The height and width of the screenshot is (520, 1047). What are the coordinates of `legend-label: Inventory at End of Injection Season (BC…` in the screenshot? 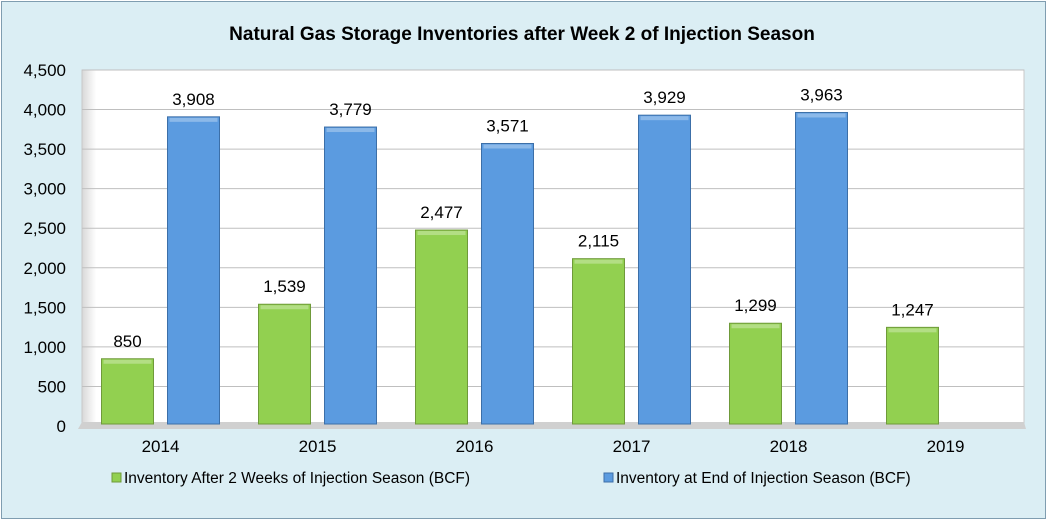 It's located at (763, 478).